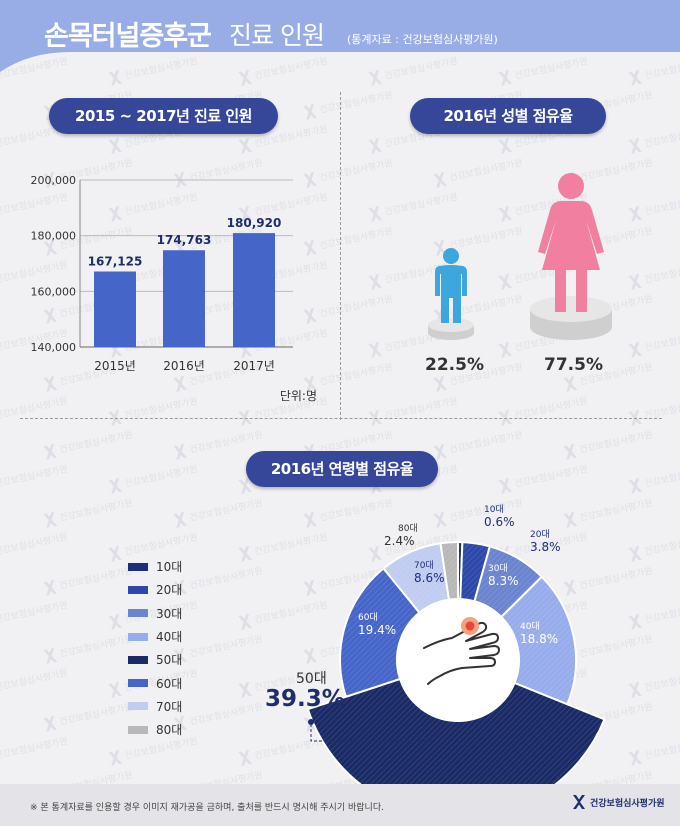 The height and width of the screenshot is (826, 680). Describe the element at coordinates (377, 629) in the screenshot. I see `label-60s-value: 19.4%` at that location.